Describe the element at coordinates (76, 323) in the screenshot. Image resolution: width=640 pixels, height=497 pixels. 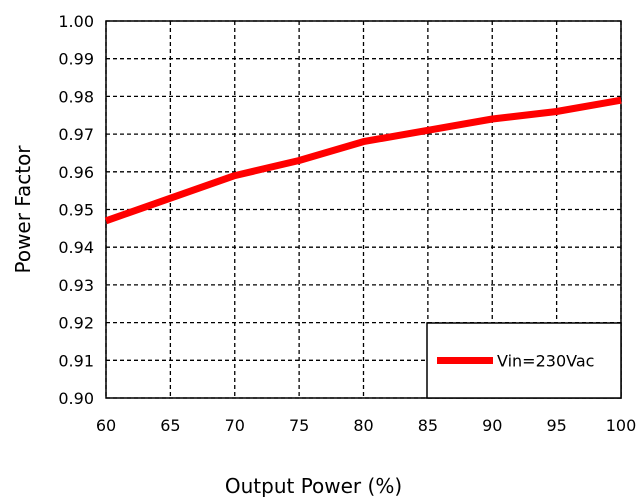
I see `y-tick-label: 0.92` at that location.